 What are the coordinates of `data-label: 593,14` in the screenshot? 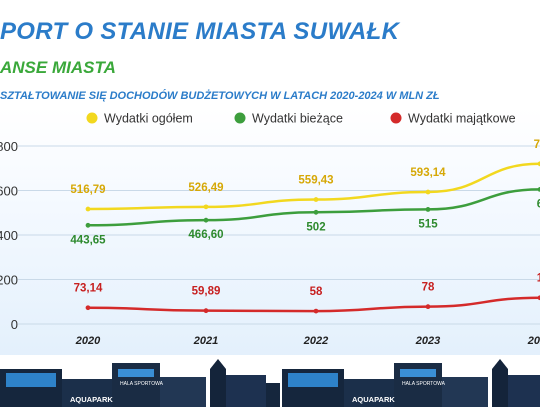 It's located at (428, 173).